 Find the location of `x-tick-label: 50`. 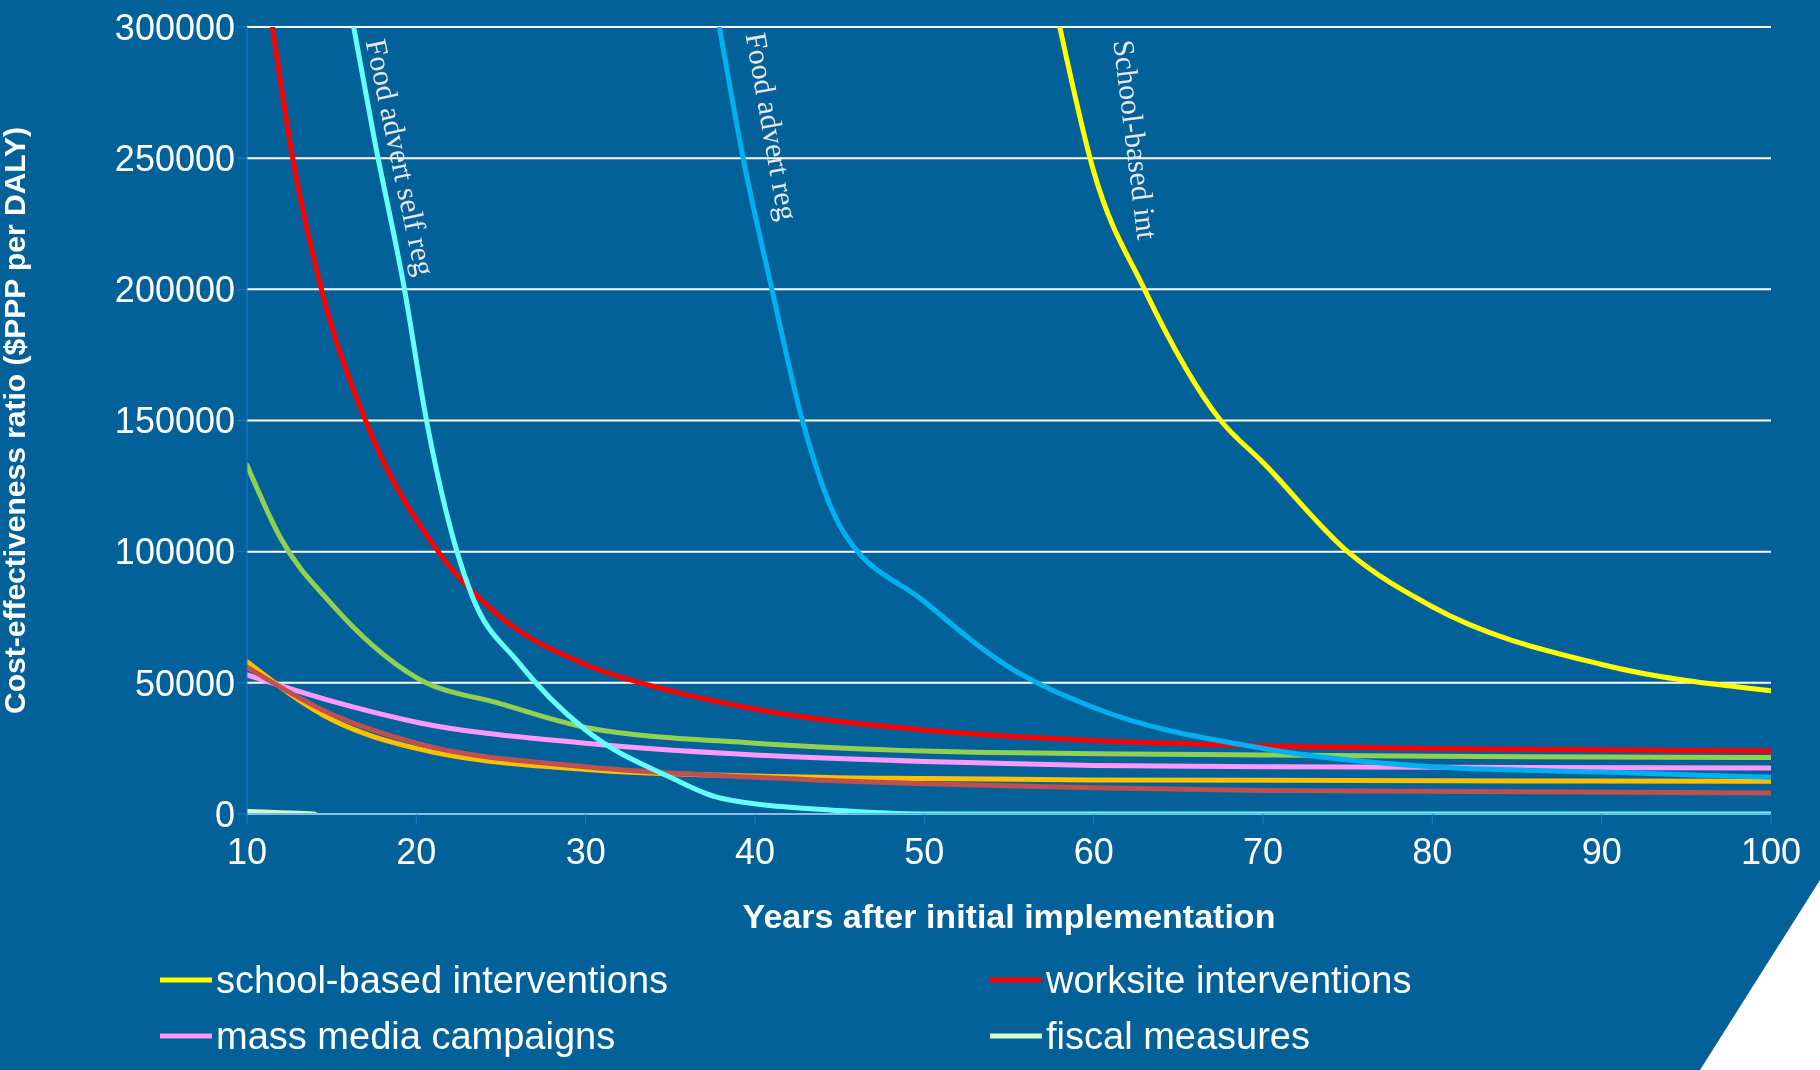

x-tick-label: 50 is located at coordinates (924, 851).